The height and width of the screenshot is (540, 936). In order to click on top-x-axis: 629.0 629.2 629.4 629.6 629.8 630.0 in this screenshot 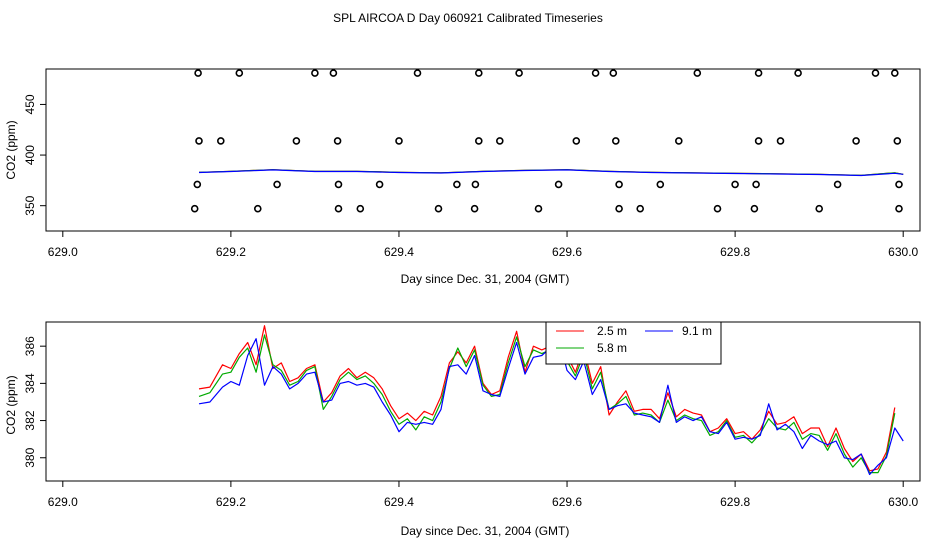, I will do `click(483, 245)`.